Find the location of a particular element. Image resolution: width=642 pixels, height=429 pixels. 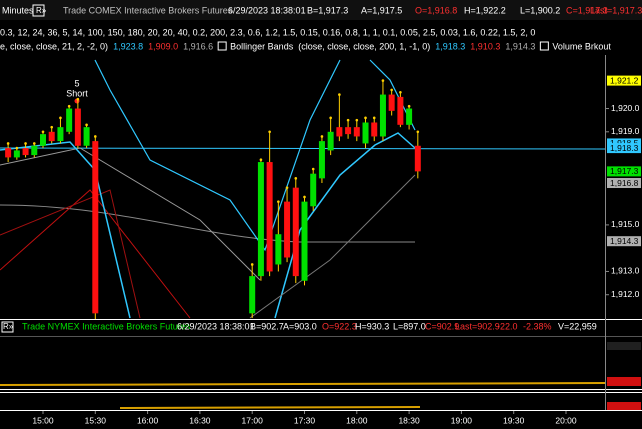

quote: Last=1,917.3 is located at coordinates (616, 10).